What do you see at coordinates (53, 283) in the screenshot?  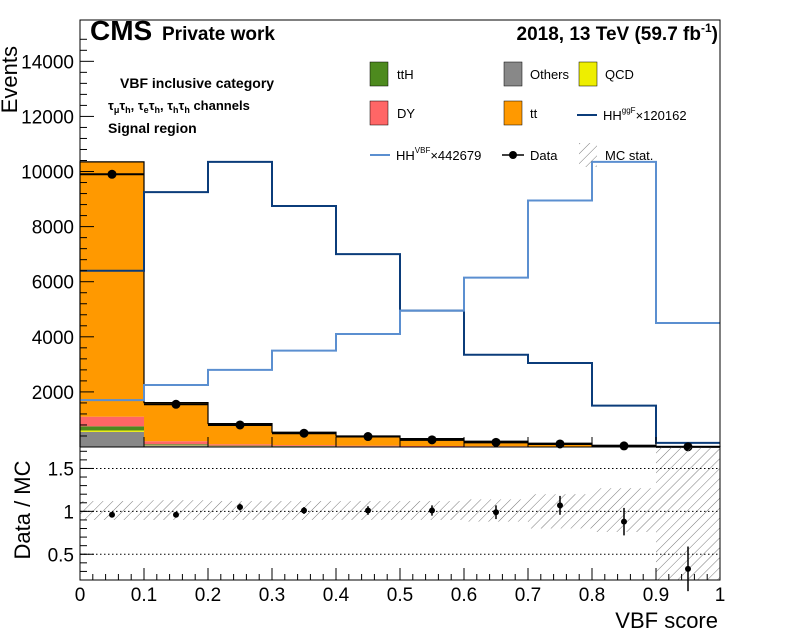 I see `y-tick-label: 6000` at bounding box center [53, 283].